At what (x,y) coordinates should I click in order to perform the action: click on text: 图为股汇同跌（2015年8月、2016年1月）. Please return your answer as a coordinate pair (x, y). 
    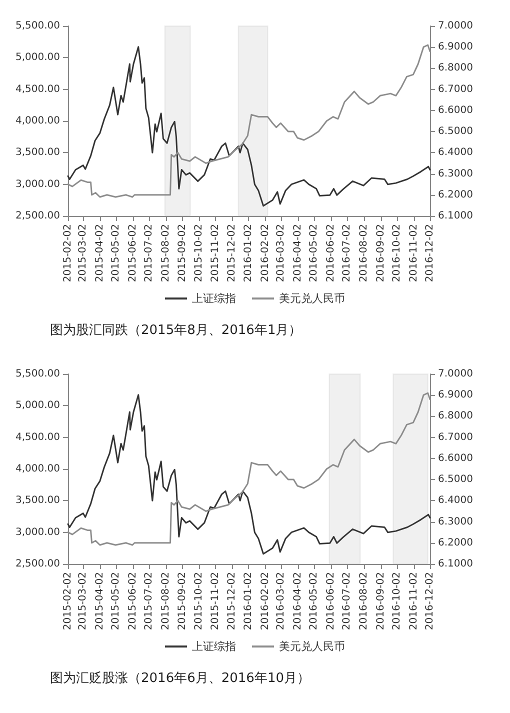
    Looking at the image, I should click on (176, 330).